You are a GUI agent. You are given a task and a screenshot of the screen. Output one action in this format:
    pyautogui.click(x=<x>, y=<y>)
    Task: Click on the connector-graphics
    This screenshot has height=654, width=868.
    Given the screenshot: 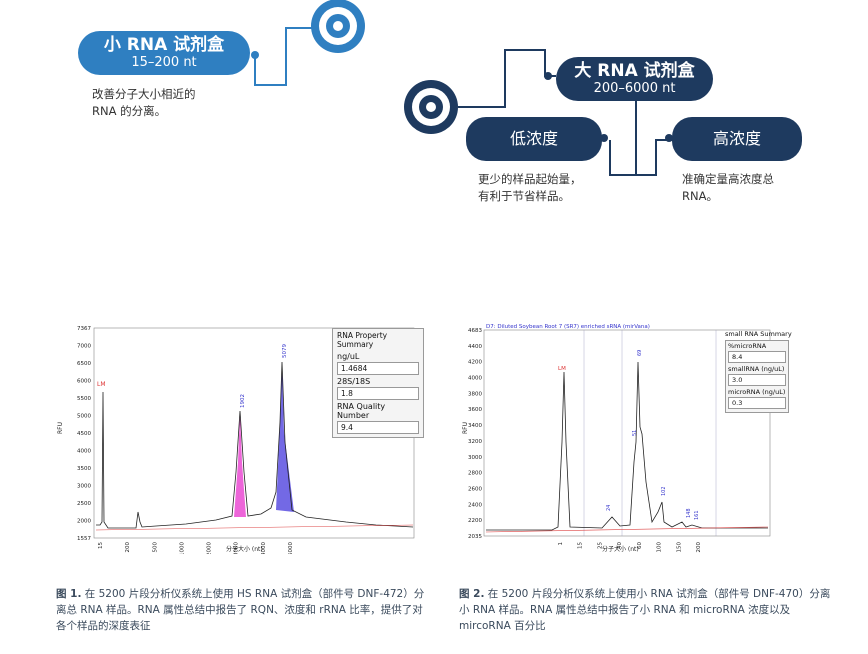 What is the action you would take?
    pyautogui.click(x=462, y=88)
    